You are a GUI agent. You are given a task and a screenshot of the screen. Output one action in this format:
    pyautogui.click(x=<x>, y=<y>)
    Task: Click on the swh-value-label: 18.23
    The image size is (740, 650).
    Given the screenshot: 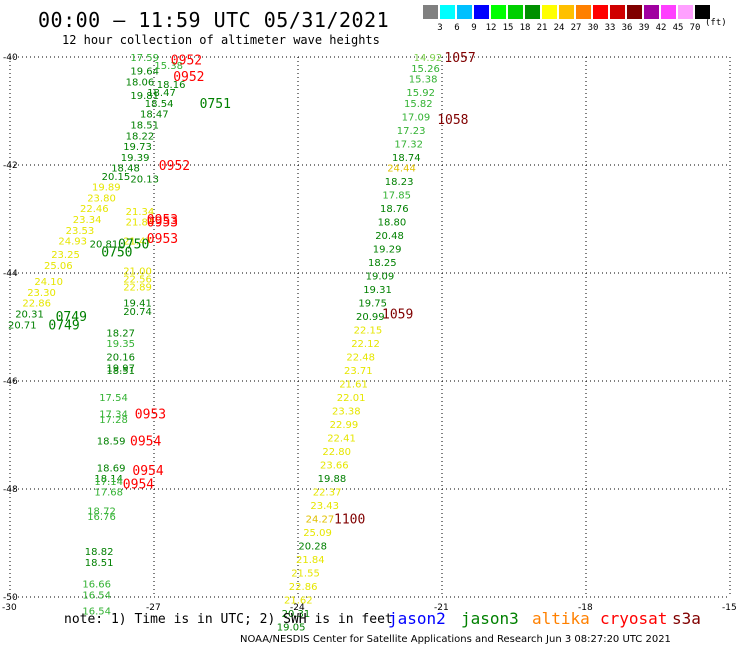 What is the action you would take?
    pyautogui.click(x=399, y=182)
    